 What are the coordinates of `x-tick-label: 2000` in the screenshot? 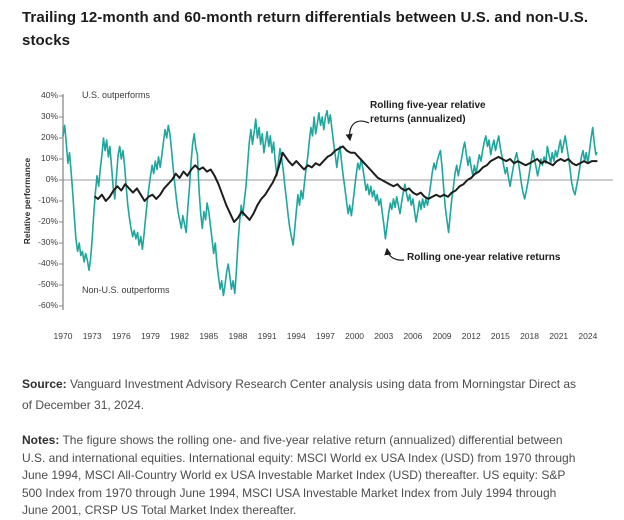 It's located at (355, 336).